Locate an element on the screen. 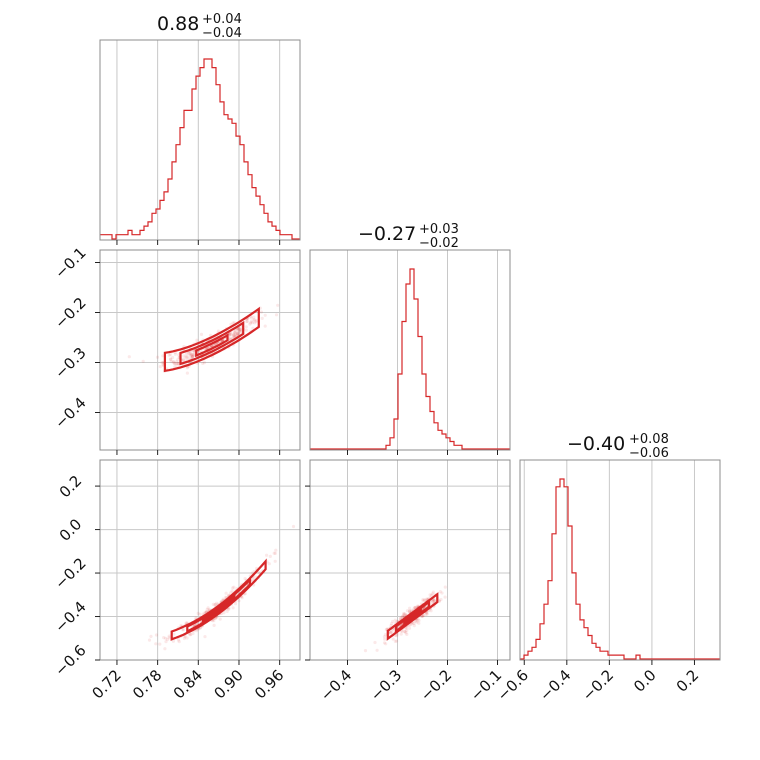 The height and width of the screenshot is (760, 760). title-plus-0: +0.04 is located at coordinates (222, 19).